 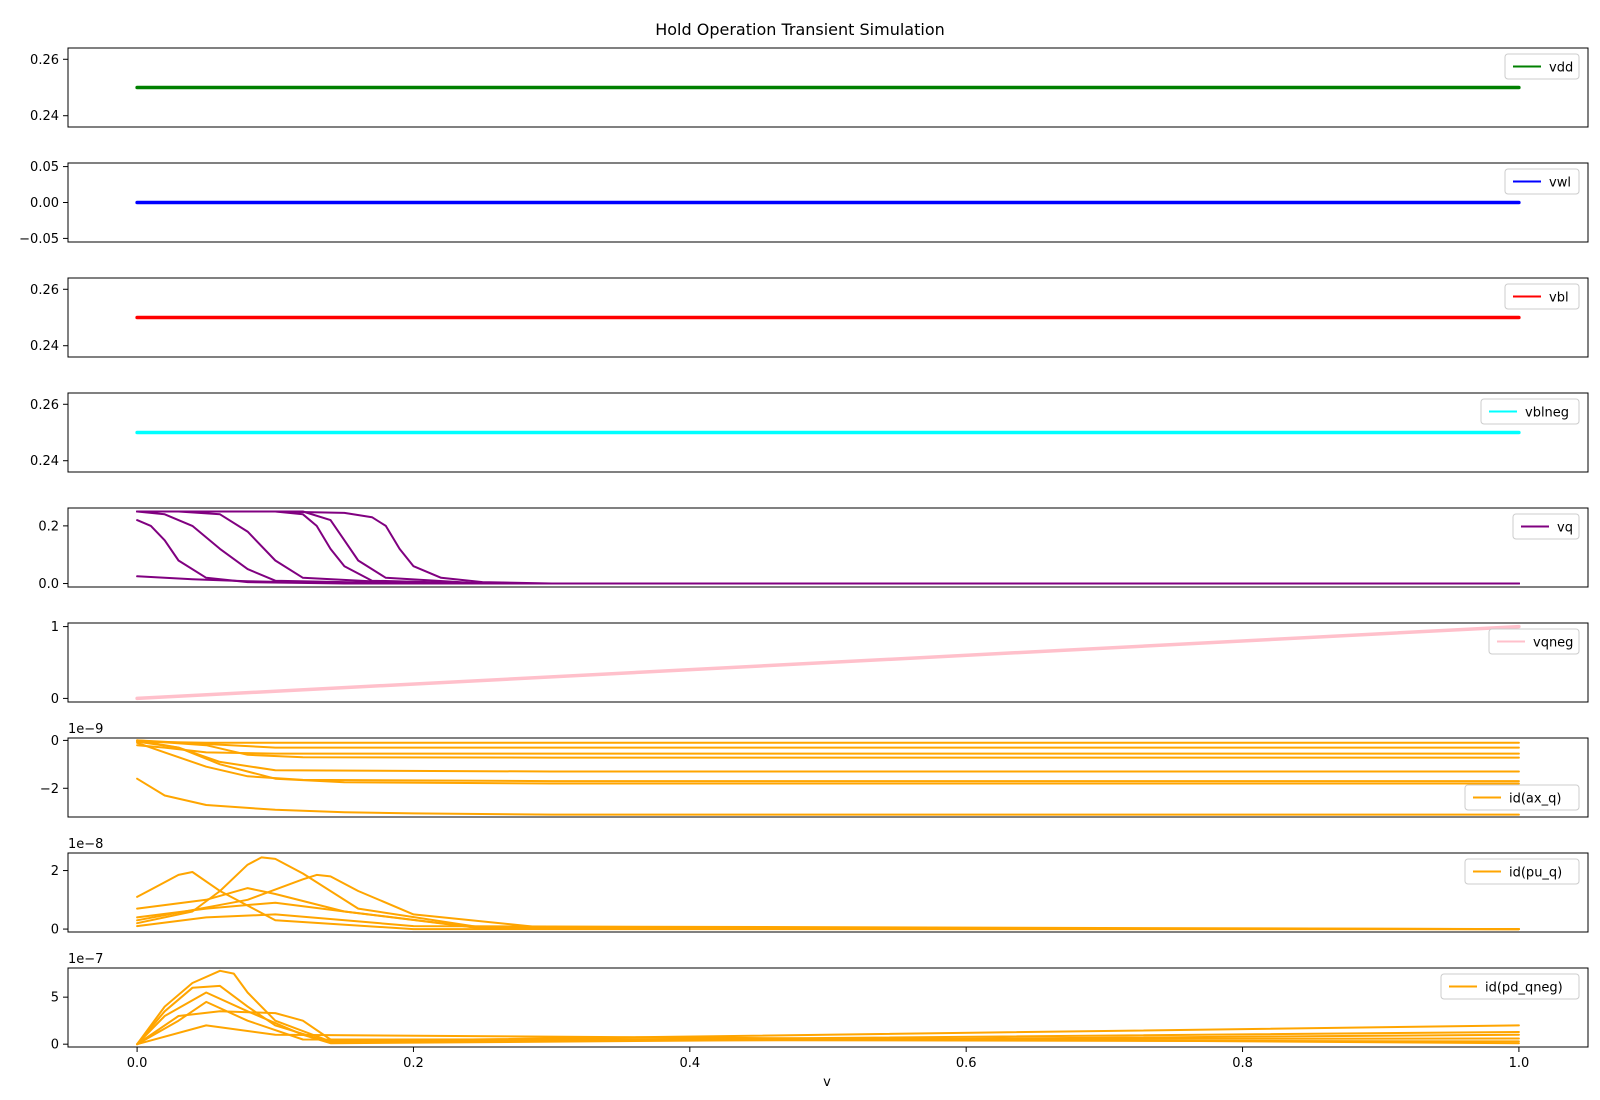 I want to click on x-tick-label: 1.0, so click(x=1519, y=1063).